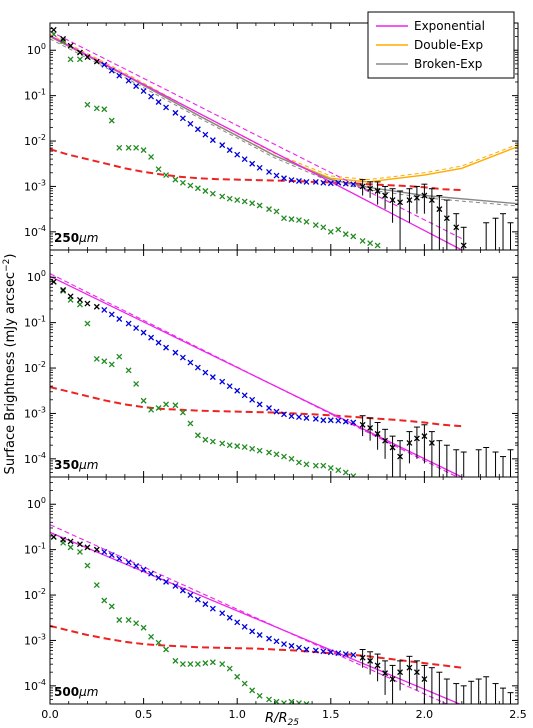  I want to click on x-tick-label: 1.5, so click(331, 714).